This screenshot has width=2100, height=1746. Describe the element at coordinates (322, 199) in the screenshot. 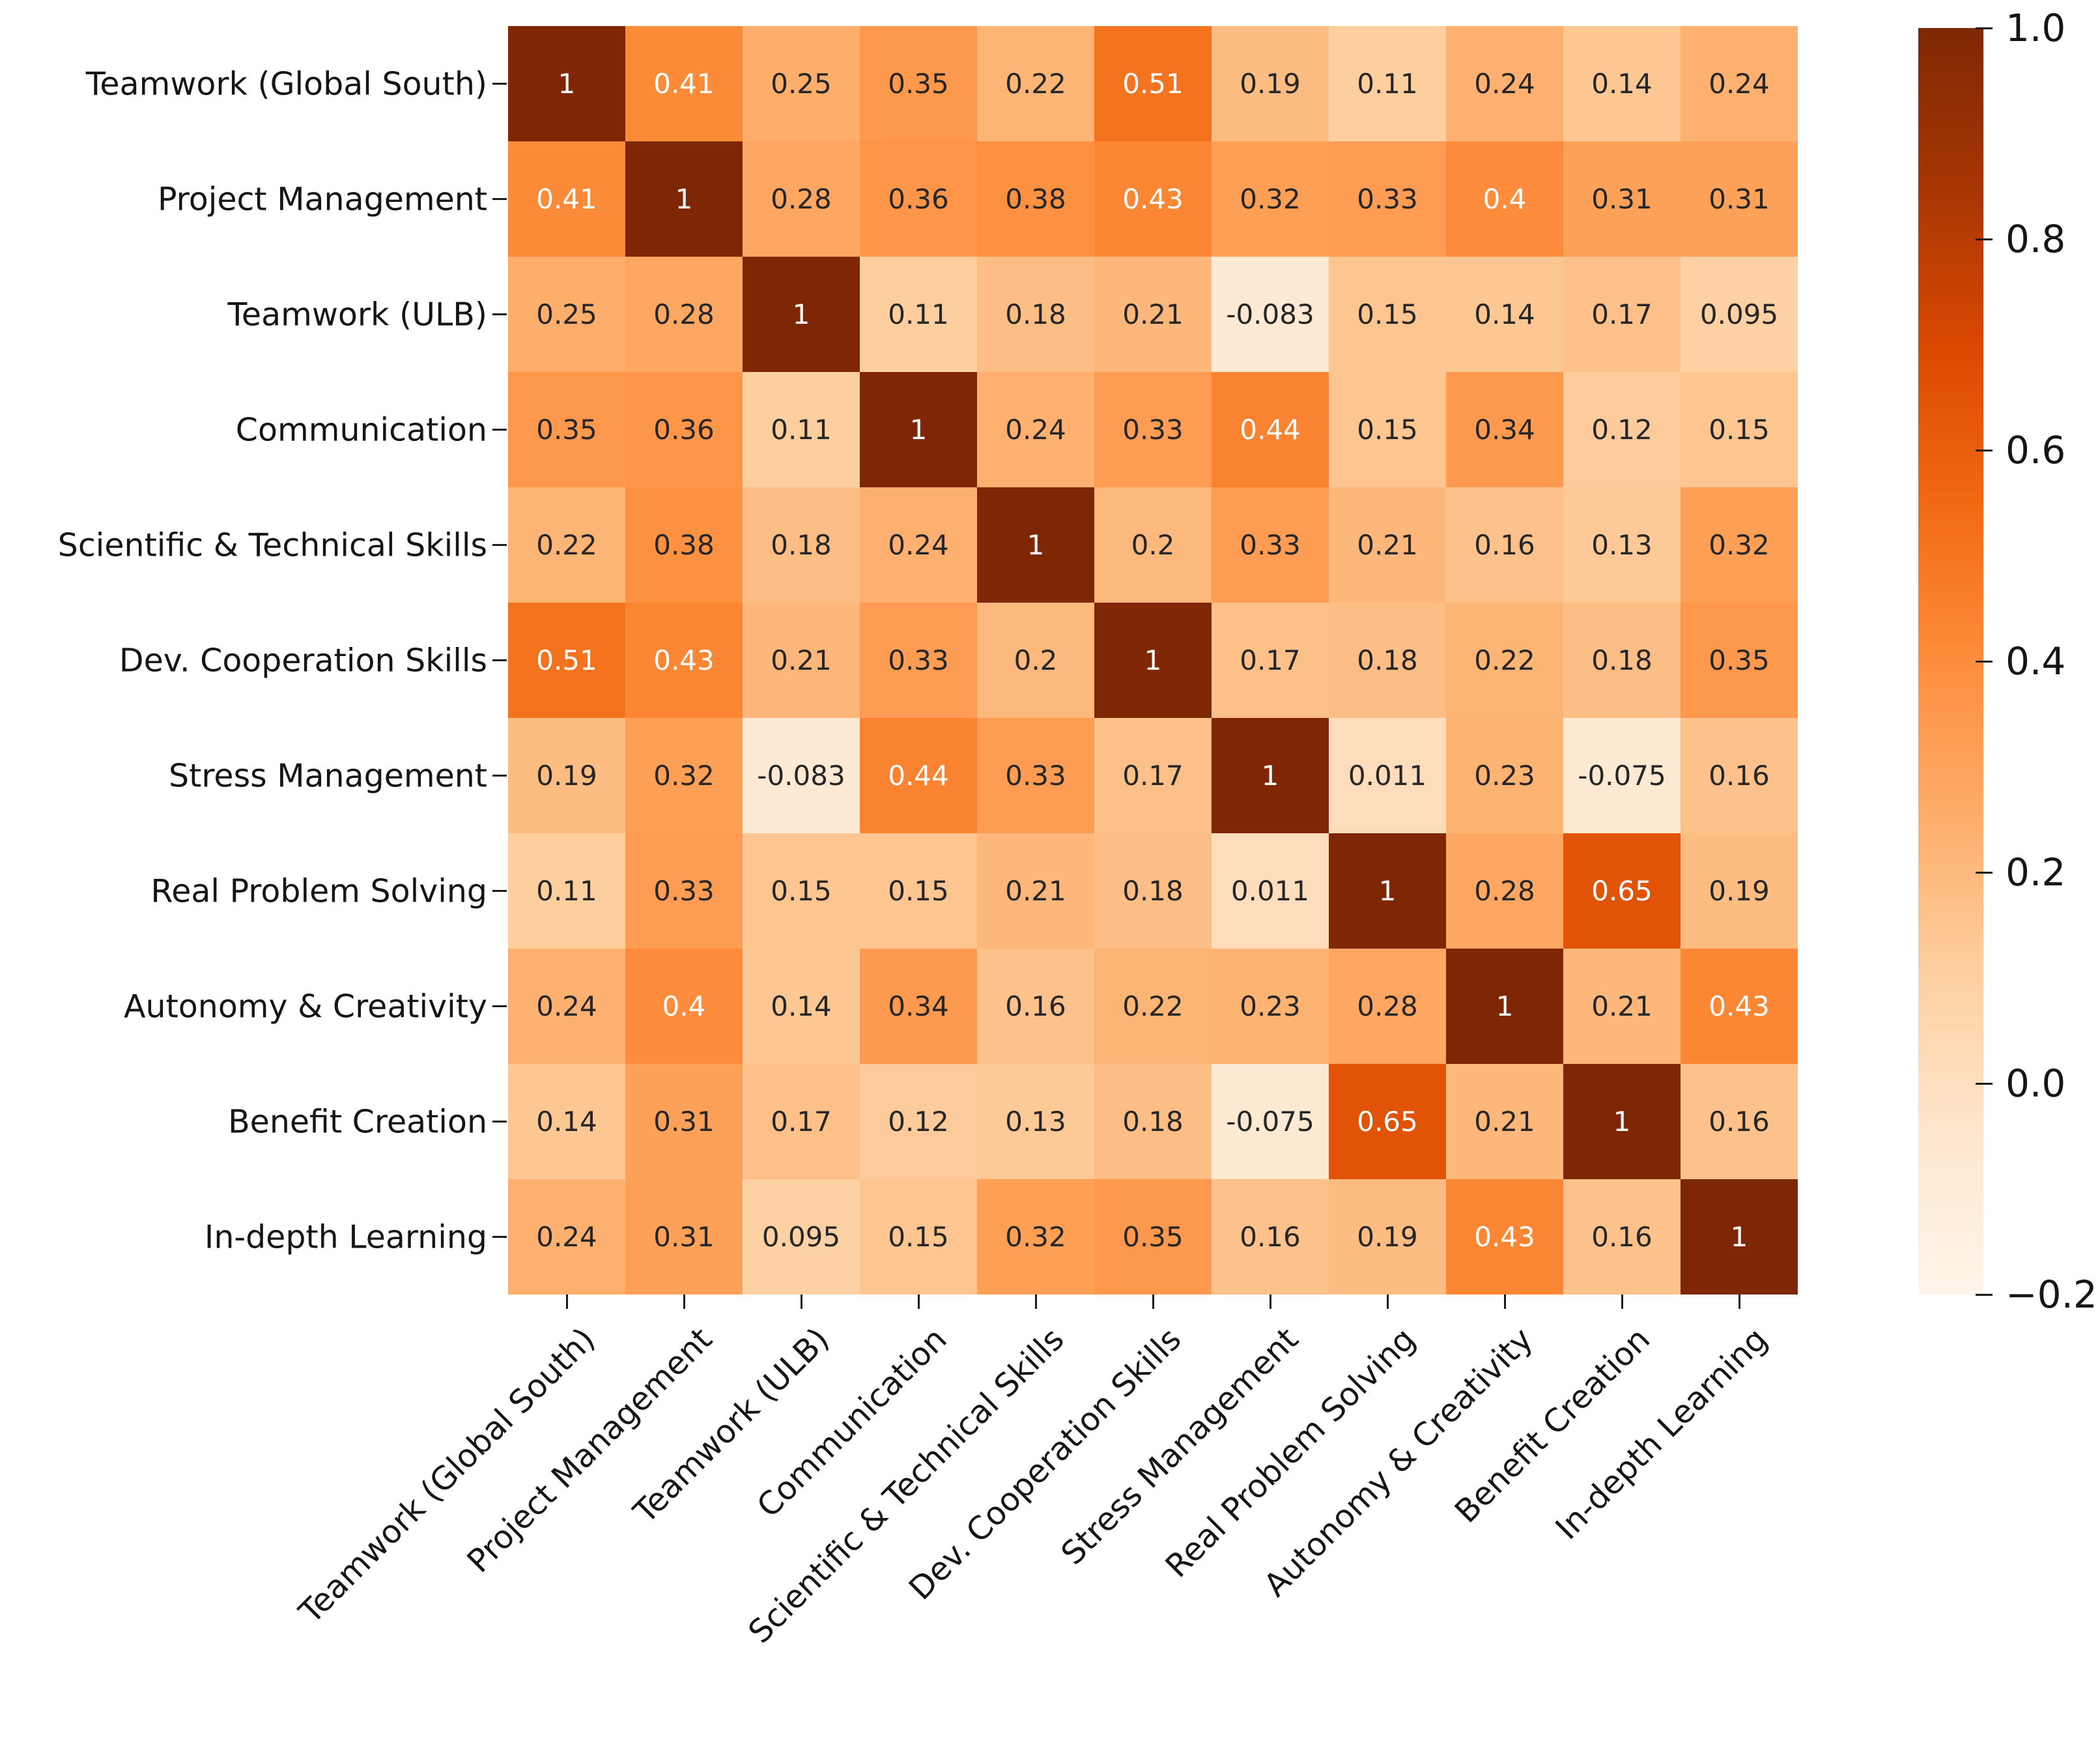

I see `y-axis-label: Project Management` at that location.